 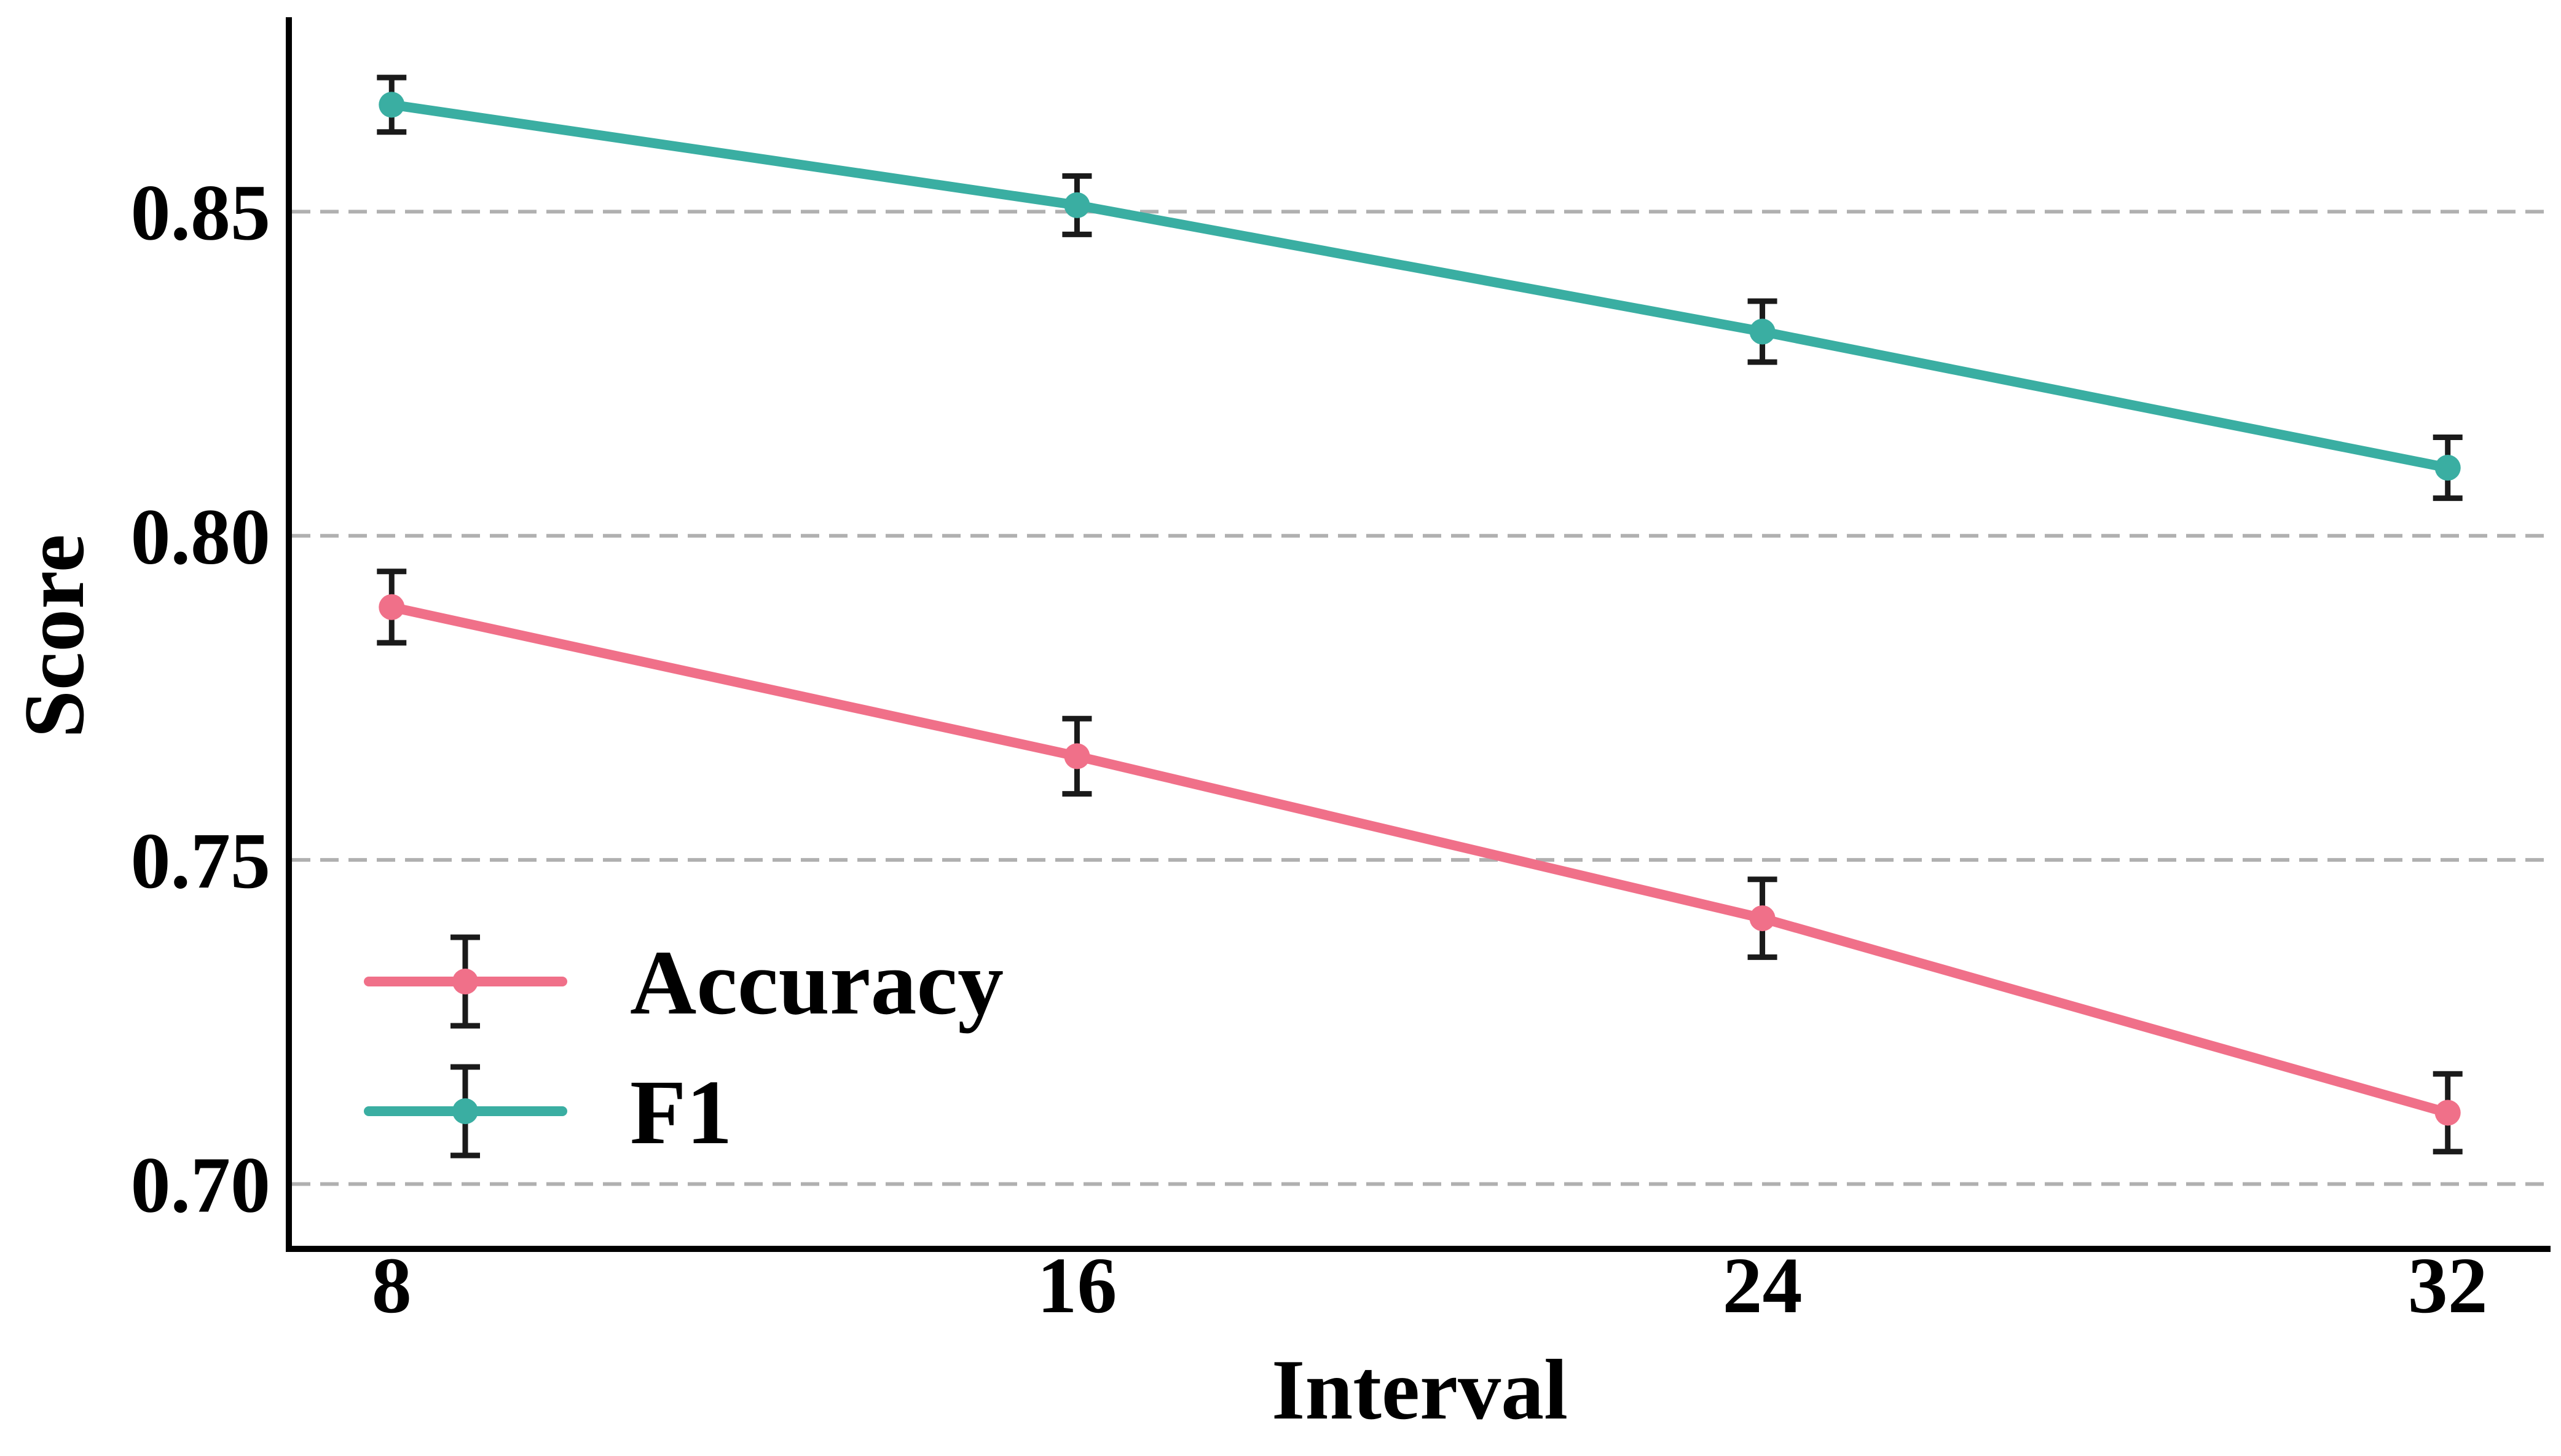 I want to click on legend-marker-f1, so click(x=465, y=1111).